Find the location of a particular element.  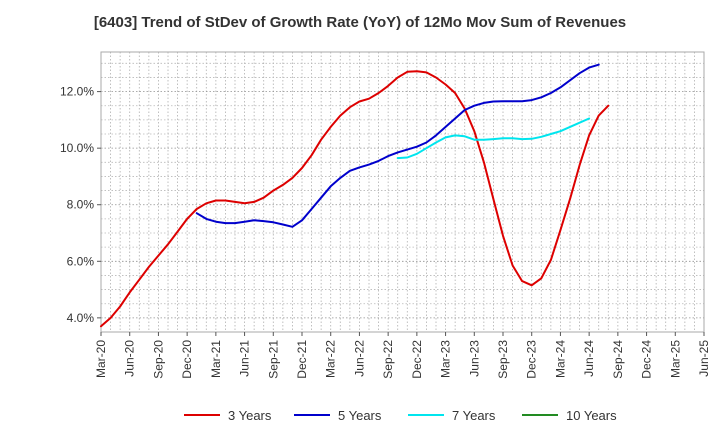

x-tick-label: Sep-22 is located at coordinates (388, 359).